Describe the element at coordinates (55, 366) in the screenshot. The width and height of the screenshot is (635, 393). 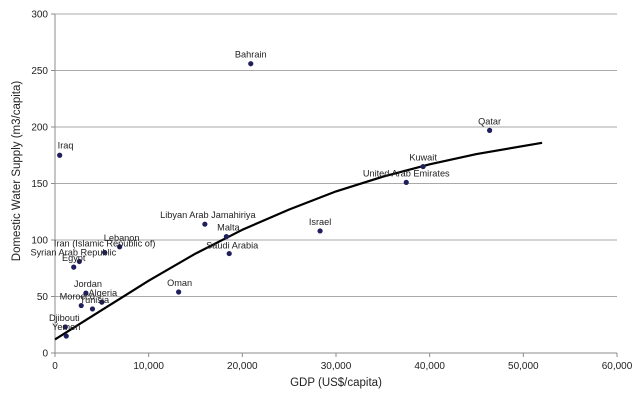
I see `x-tick-label-0: 0` at that location.